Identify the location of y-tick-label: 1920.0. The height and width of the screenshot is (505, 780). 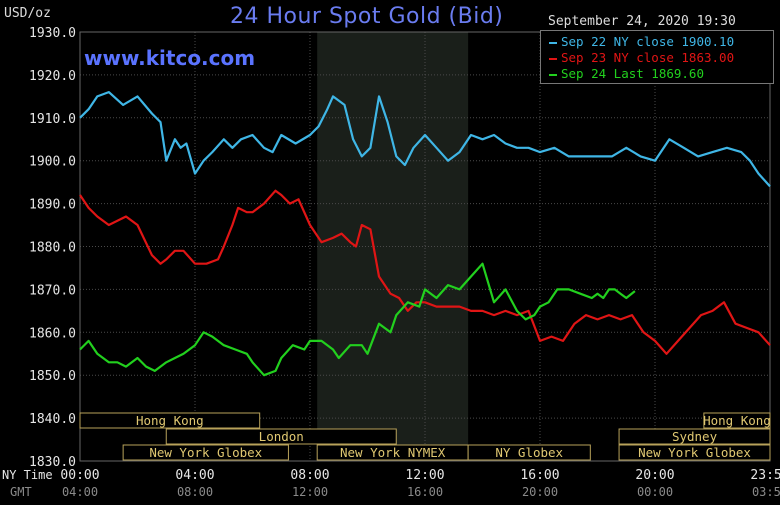
(52, 76).